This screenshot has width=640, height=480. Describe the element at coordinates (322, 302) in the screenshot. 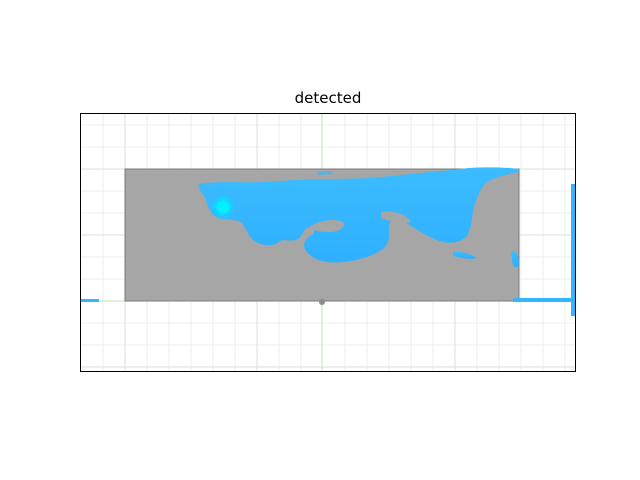

I see `origin-marker` at that location.